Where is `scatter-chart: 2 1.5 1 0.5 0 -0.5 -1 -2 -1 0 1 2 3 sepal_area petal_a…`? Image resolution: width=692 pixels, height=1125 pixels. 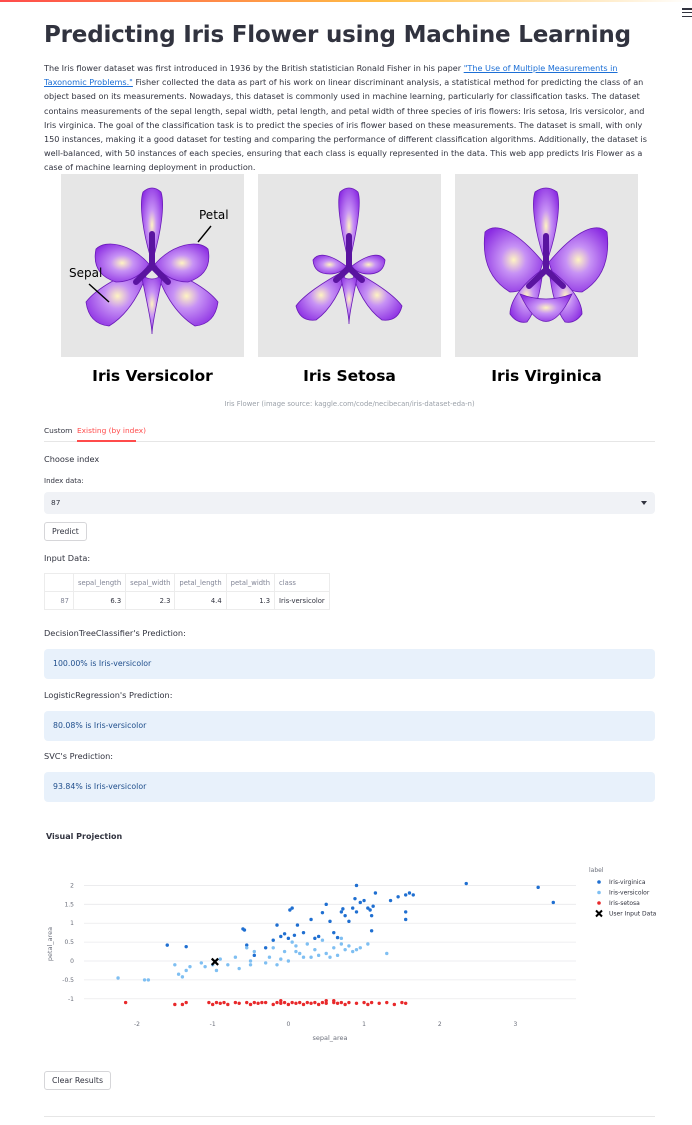 scatter-chart: 2 1.5 1 0.5 0 -0.5 -1 -2 -1 0 1 2 3 sepal_area petal_a… is located at coordinates (354, 954).